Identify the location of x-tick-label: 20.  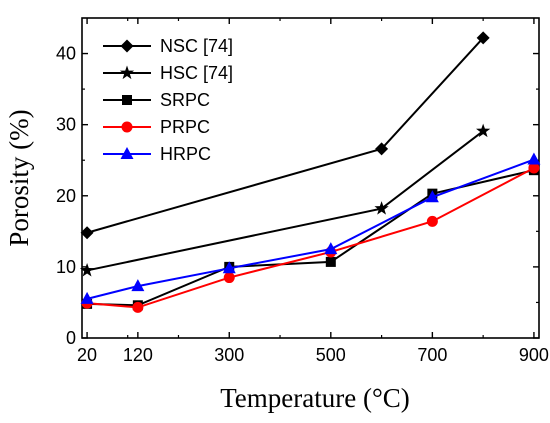
(87, 355).